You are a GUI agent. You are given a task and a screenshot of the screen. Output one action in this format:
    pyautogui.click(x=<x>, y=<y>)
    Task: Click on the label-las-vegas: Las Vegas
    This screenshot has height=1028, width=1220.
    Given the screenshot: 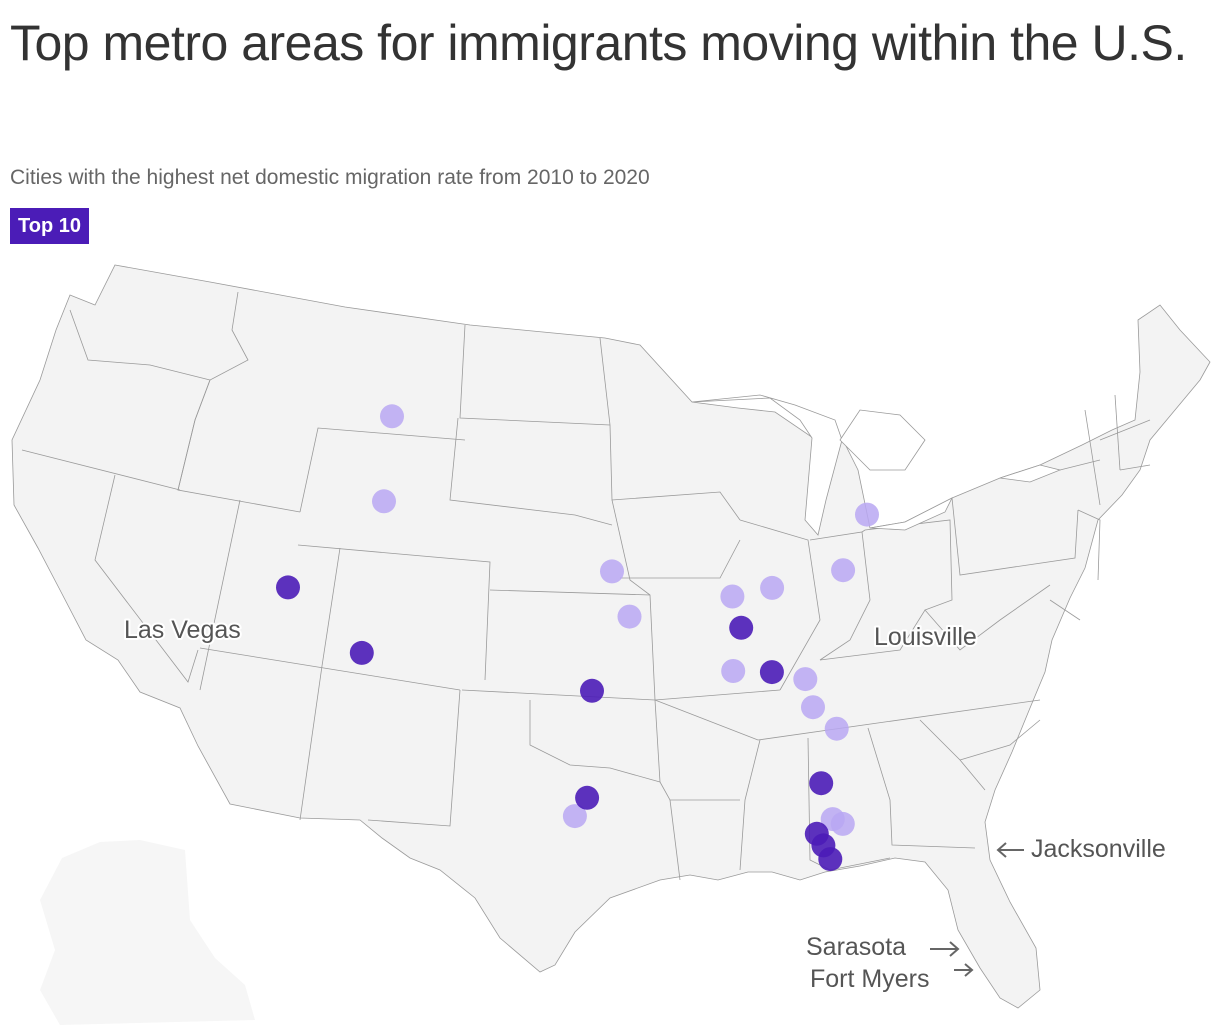 What is the action you would take?
    pyautogui.click(x=182, y=630)
    